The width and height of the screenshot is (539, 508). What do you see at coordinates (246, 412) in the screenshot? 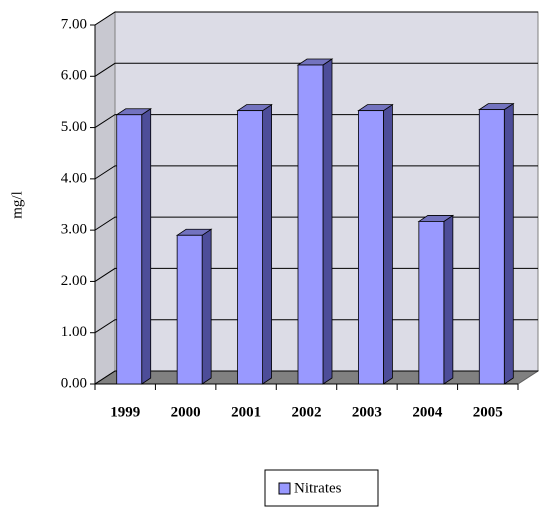
I see `x-tick-label: 2001` at bounding box center [246, 412].